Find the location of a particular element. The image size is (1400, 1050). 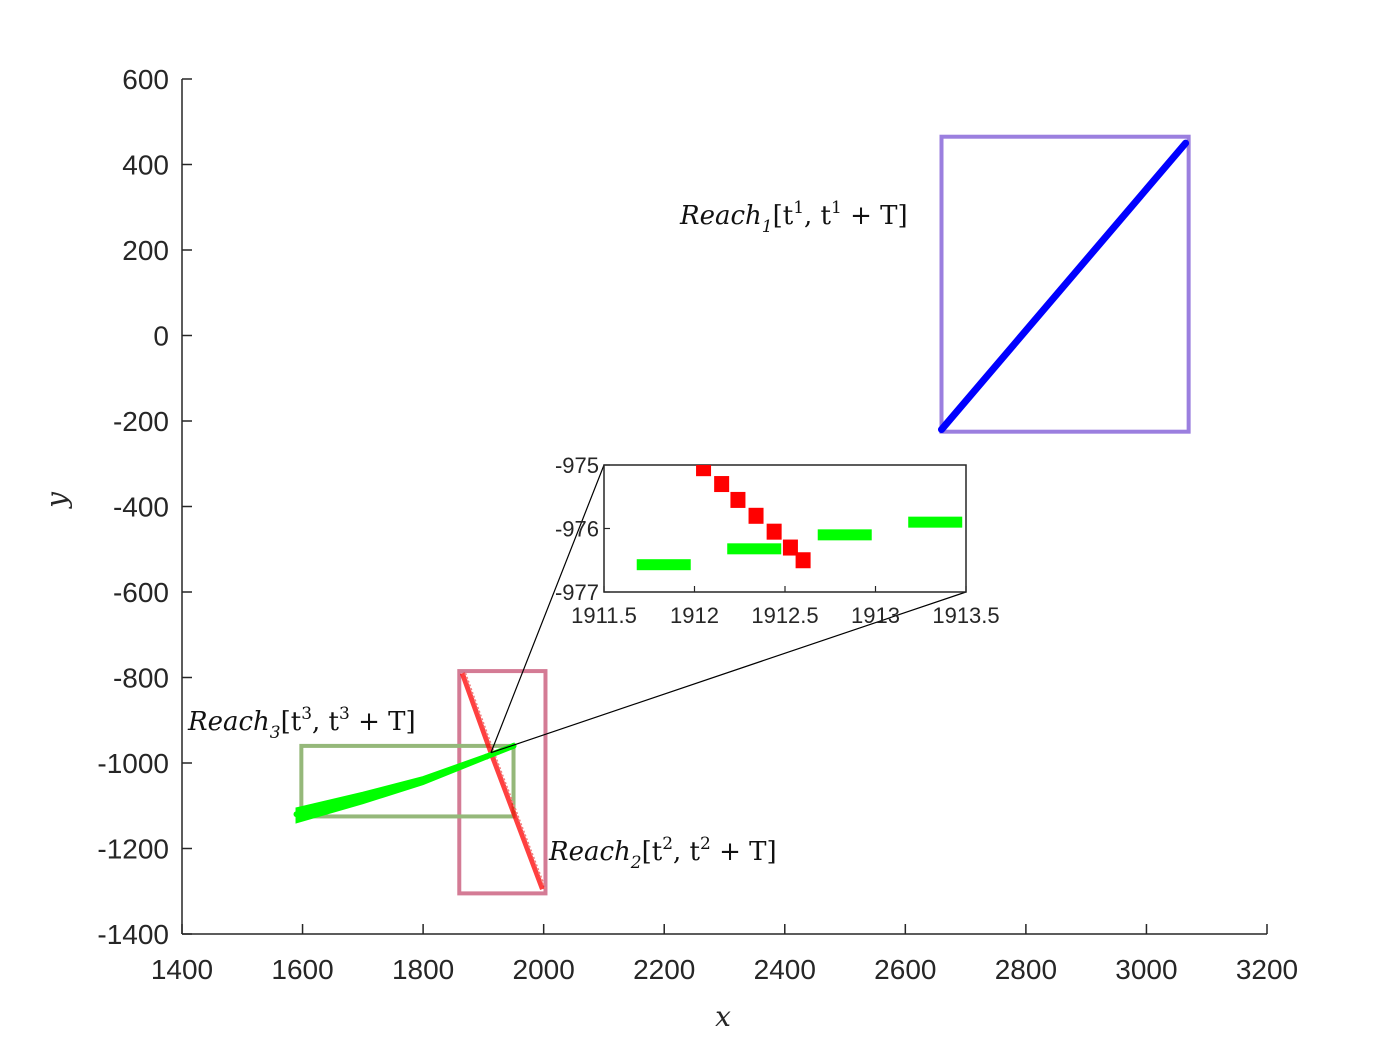

reach2-trajectory-hatch is located at coordinates (505, 781).